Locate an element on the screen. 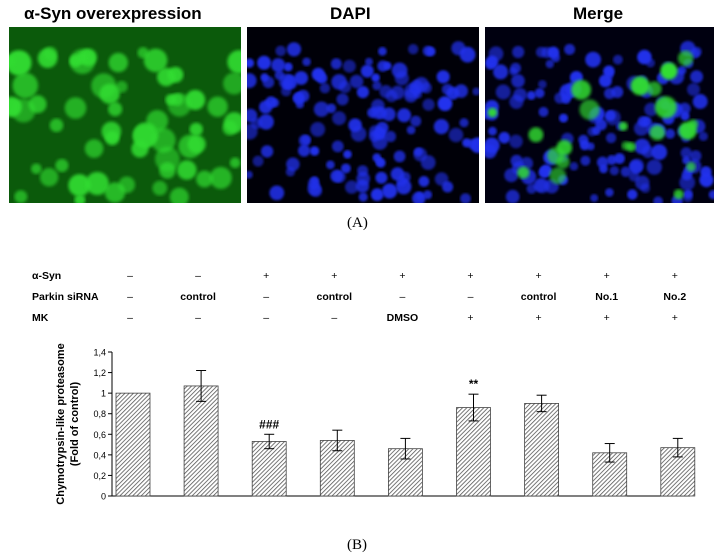  y-axis-label: Chymotrypsin-like proteasome is located at coordinates (61, 423).